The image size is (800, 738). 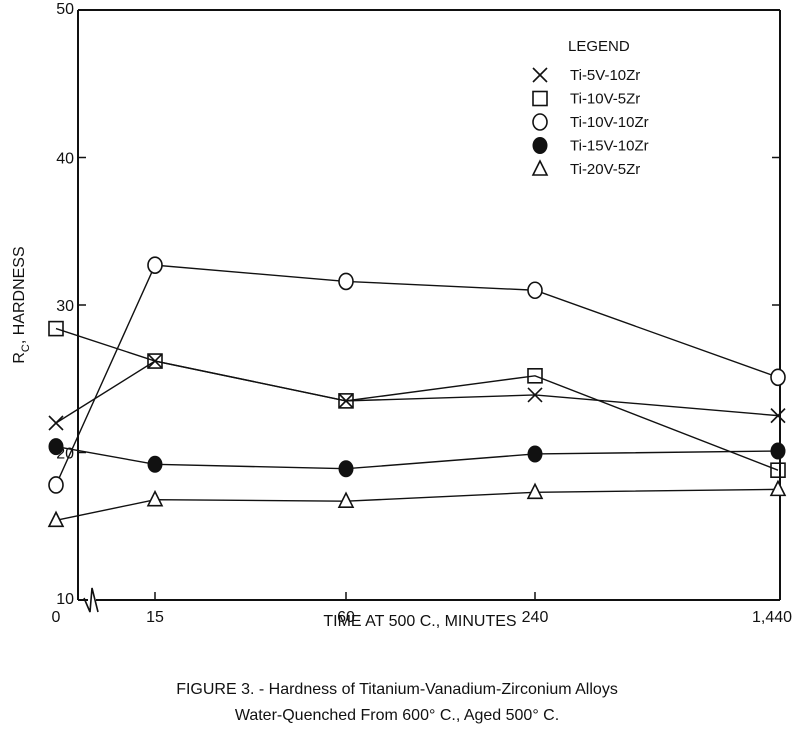 What do you see at coordinates (599, 46) in the screenshot?
I see `legend-title: LEGEND` at bounding box center [599, 46].